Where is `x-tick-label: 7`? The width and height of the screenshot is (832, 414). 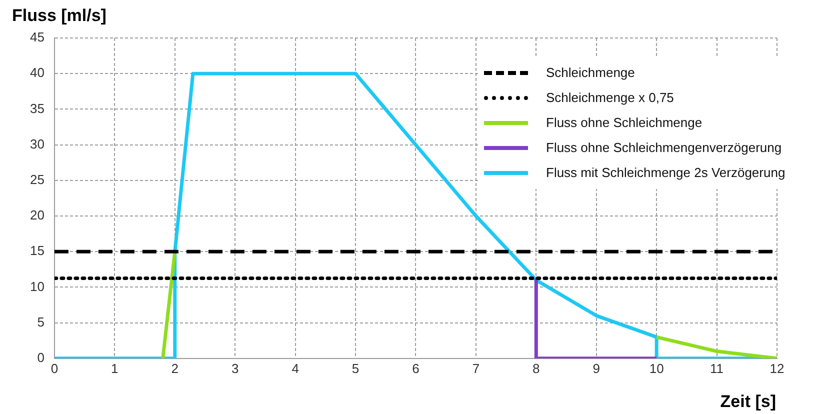
x-tick-label: 7 is located at coordinates (476, 368).